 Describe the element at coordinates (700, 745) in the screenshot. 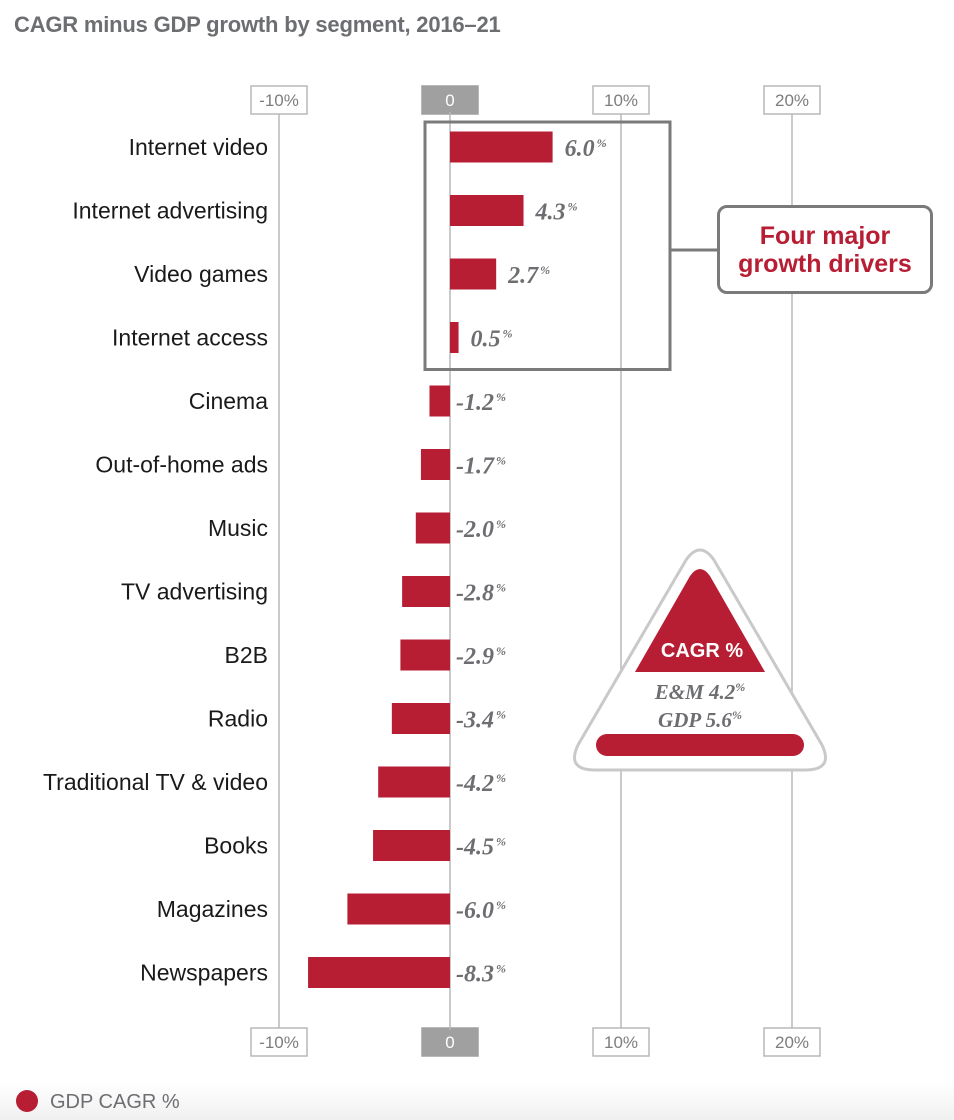

I see `badge-red-base` at that location.